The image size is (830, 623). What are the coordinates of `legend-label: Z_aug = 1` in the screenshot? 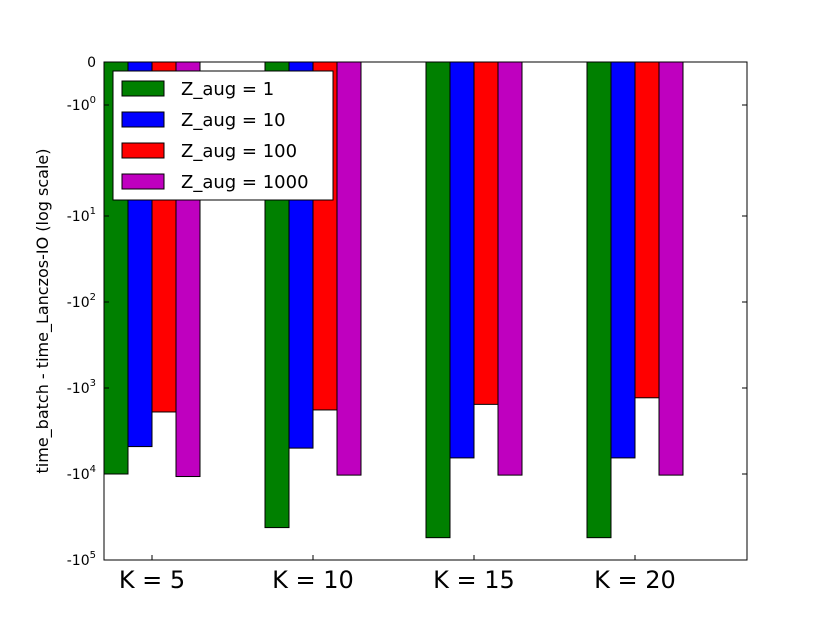 It's located at (227, 89).